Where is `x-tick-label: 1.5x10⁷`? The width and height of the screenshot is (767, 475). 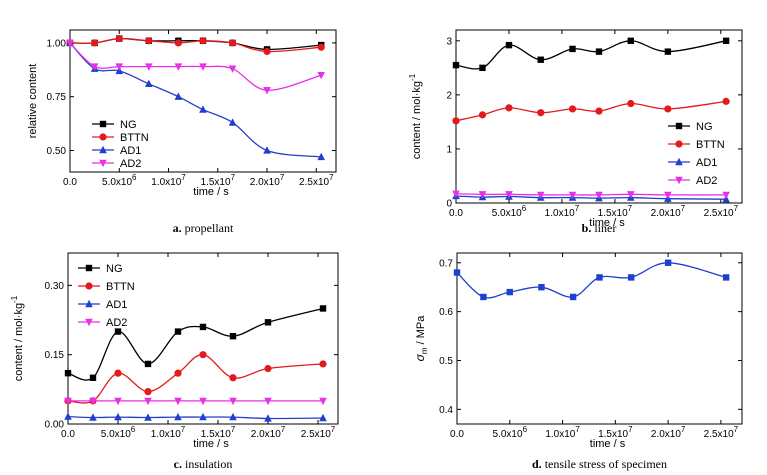 x-tick-label: 1.5x10⁷ is located at coordinates (218, 432).